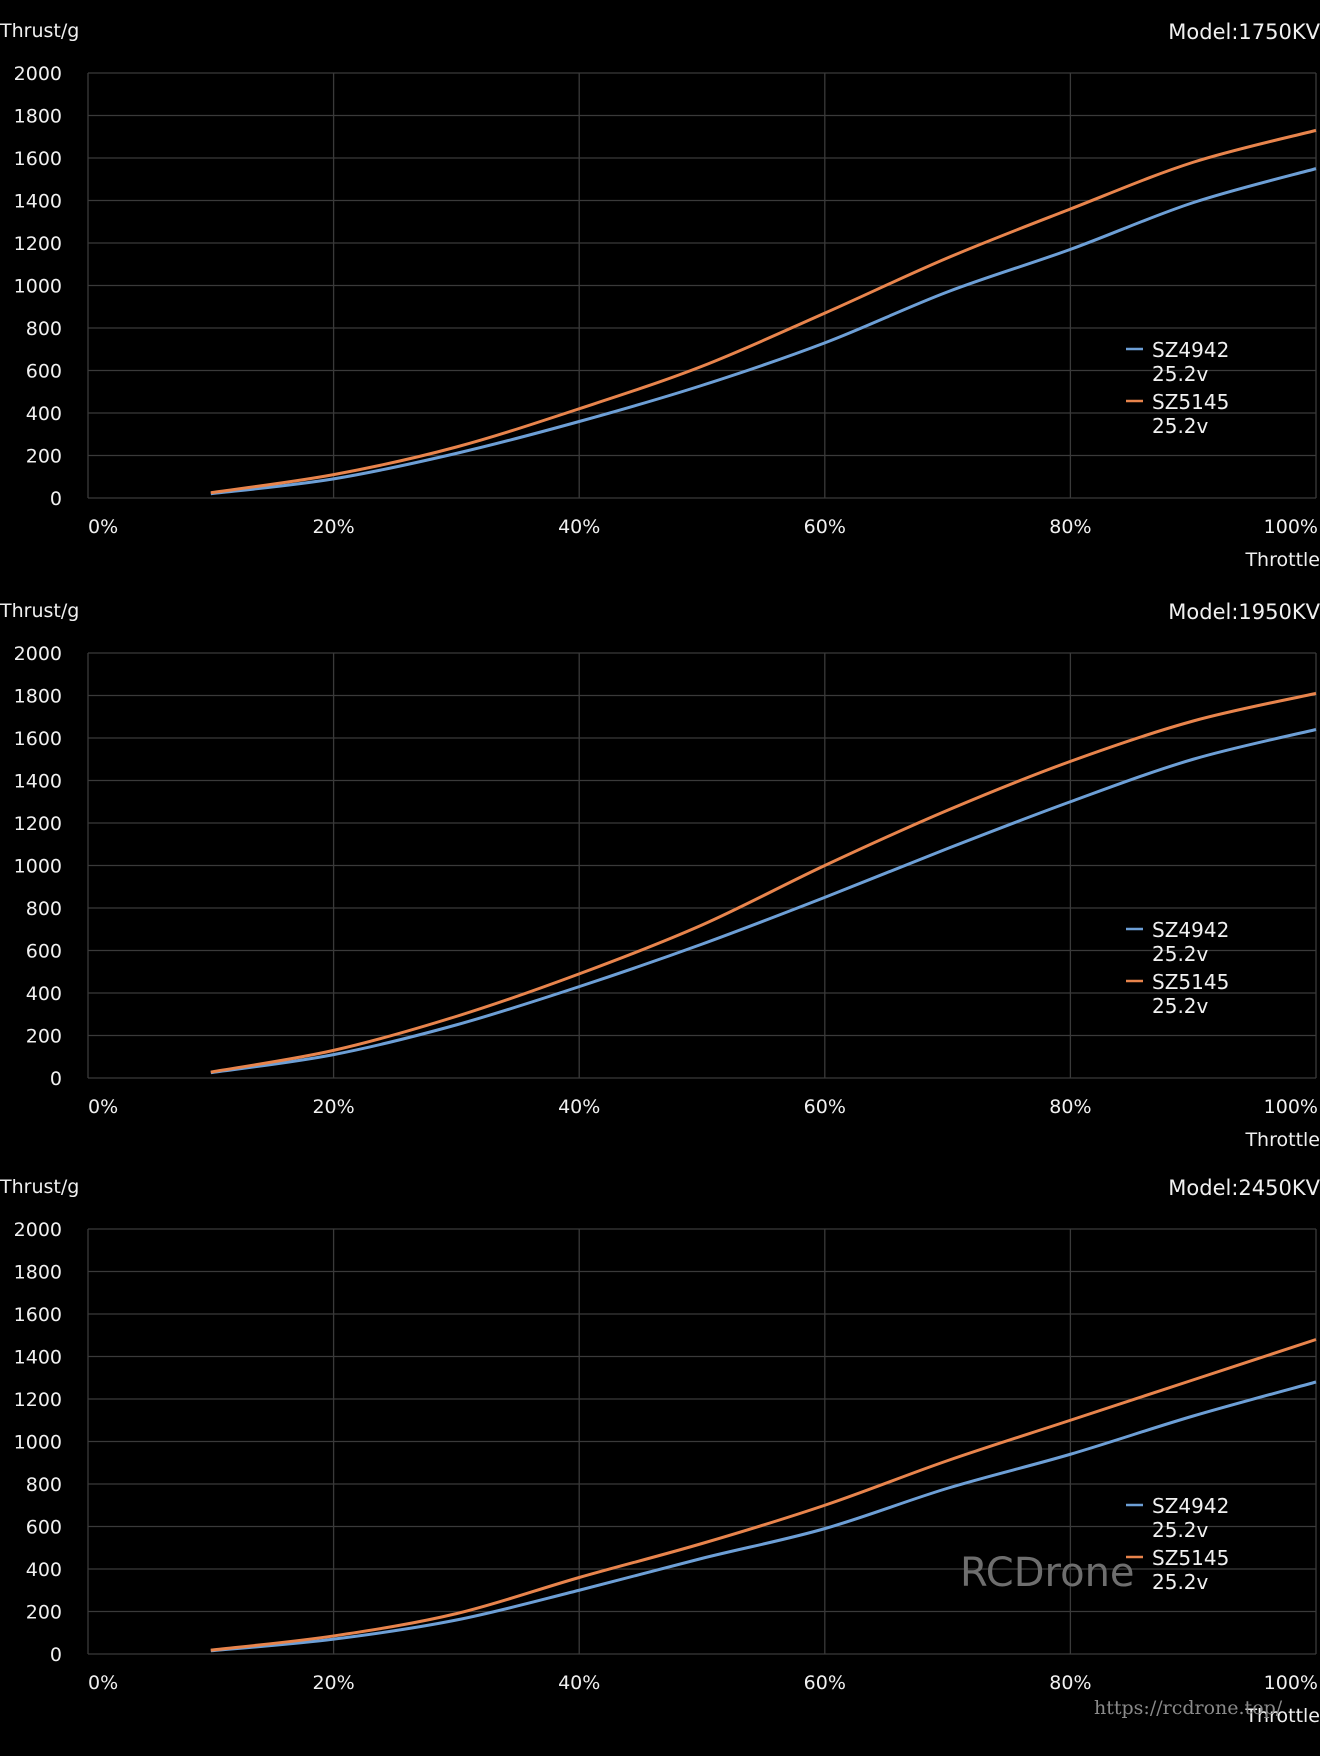 The image size is (1320, 1756). What do you see at coordinates (1244, 612) in the screenshot?
I see `chart-title: Model:1950KV` at bounding box center [1244, 612].